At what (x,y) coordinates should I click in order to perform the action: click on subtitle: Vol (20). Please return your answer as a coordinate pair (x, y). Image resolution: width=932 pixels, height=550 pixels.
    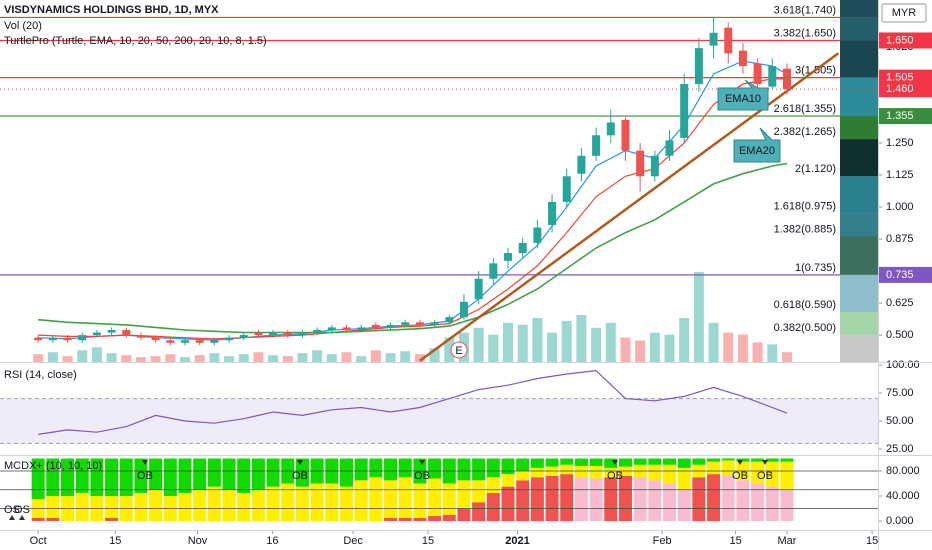
    Looking at the image, I should click on (23, 26).